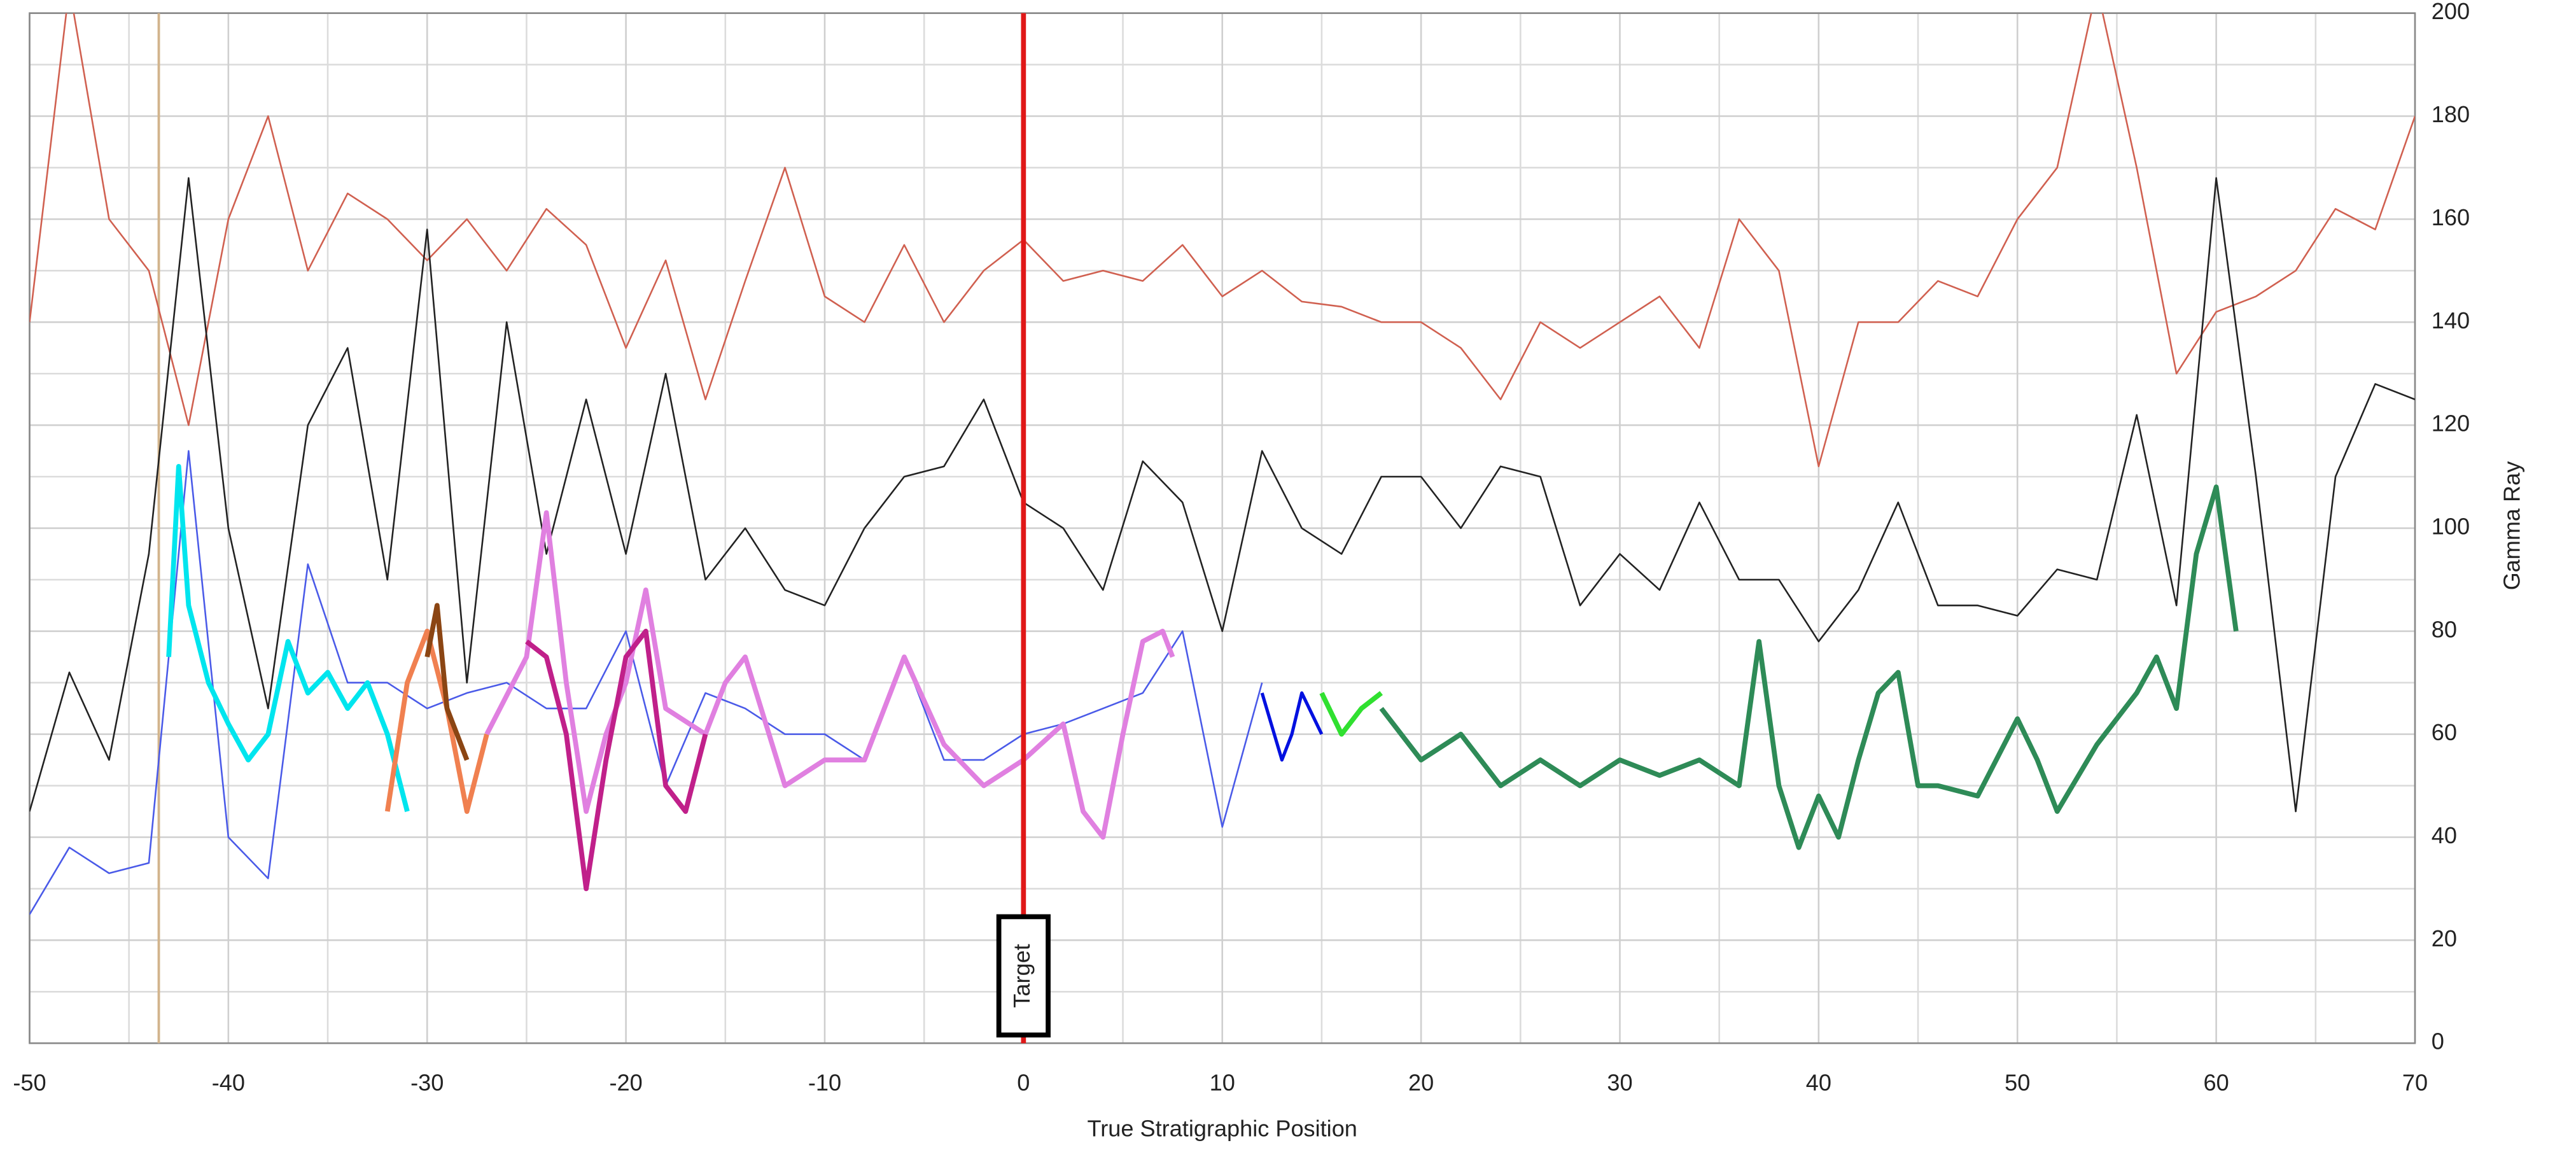  I want to click on x-tick-label: -40, so click(228, 1082).